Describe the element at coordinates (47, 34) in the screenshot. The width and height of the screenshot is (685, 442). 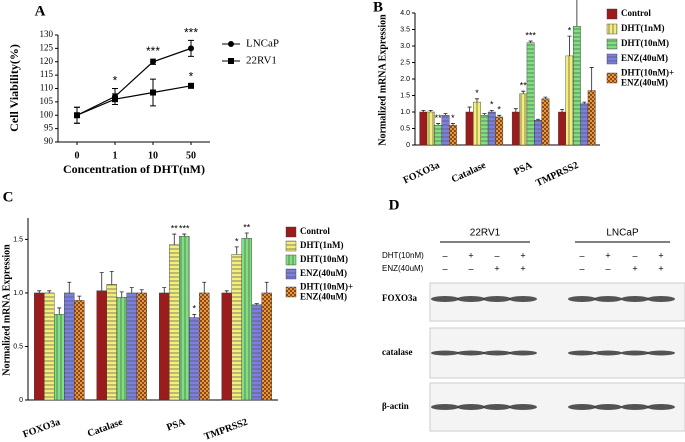
I see `y-tick-label: 130` at that location.